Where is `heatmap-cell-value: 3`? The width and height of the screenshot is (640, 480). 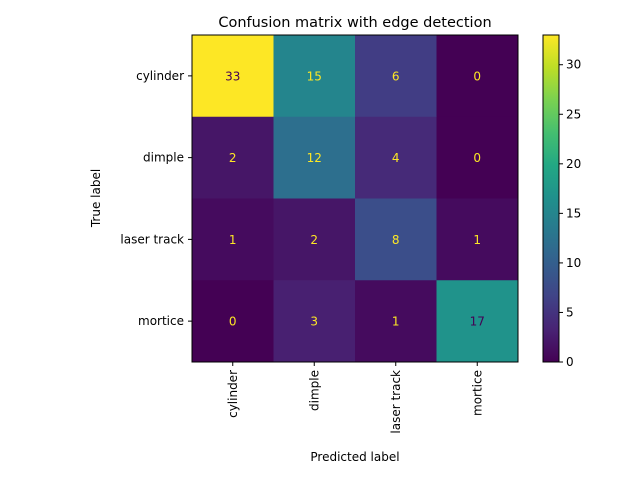
heatmap-cell-value: 3 is located at coordinates (314, 322).